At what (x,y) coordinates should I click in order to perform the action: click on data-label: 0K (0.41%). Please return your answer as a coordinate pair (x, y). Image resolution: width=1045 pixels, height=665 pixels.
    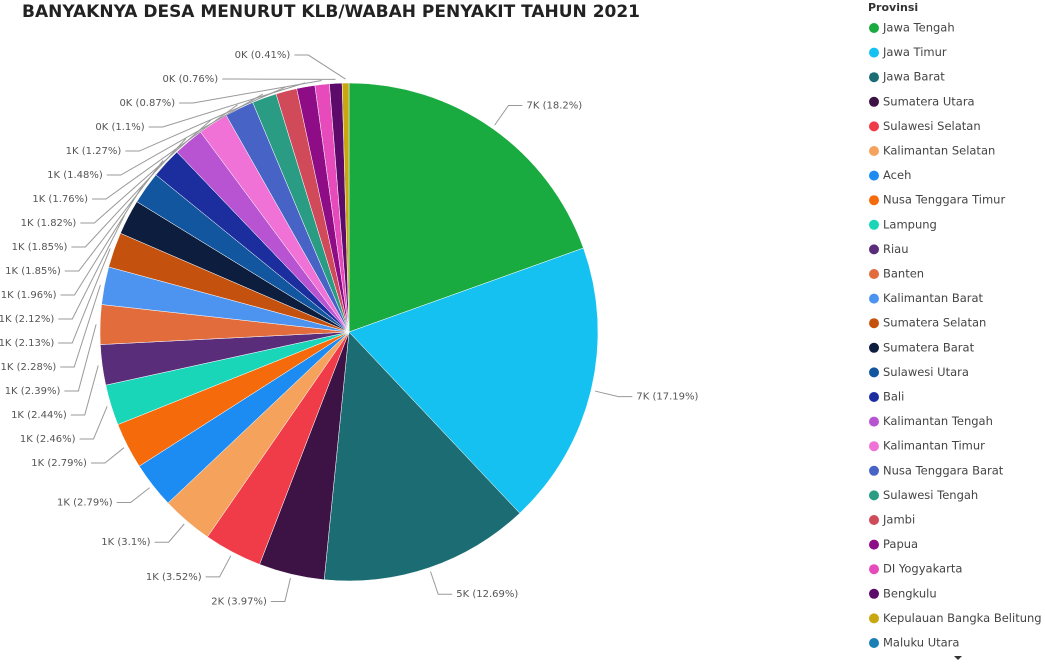
    Looking at the image, I should click on (263, 55).